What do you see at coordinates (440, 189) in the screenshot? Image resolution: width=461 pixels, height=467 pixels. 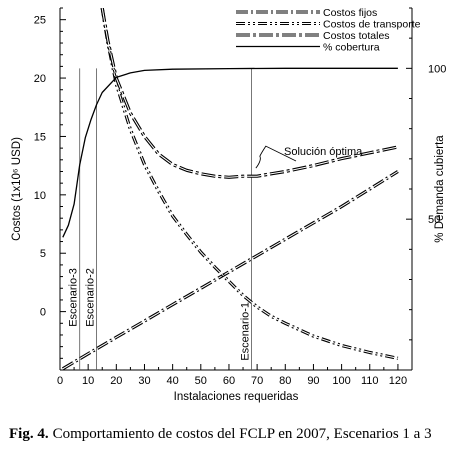 I see `y-axis-right-title: % Demanda cubierta` at bounding box center [440, 189].